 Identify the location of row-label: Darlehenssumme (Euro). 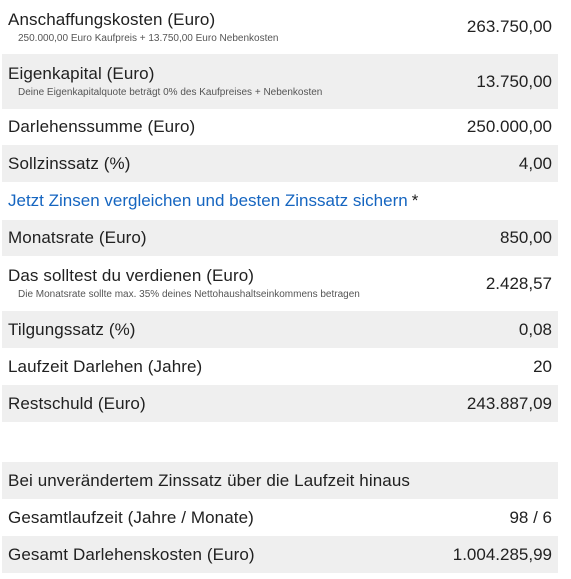
(102, 126).